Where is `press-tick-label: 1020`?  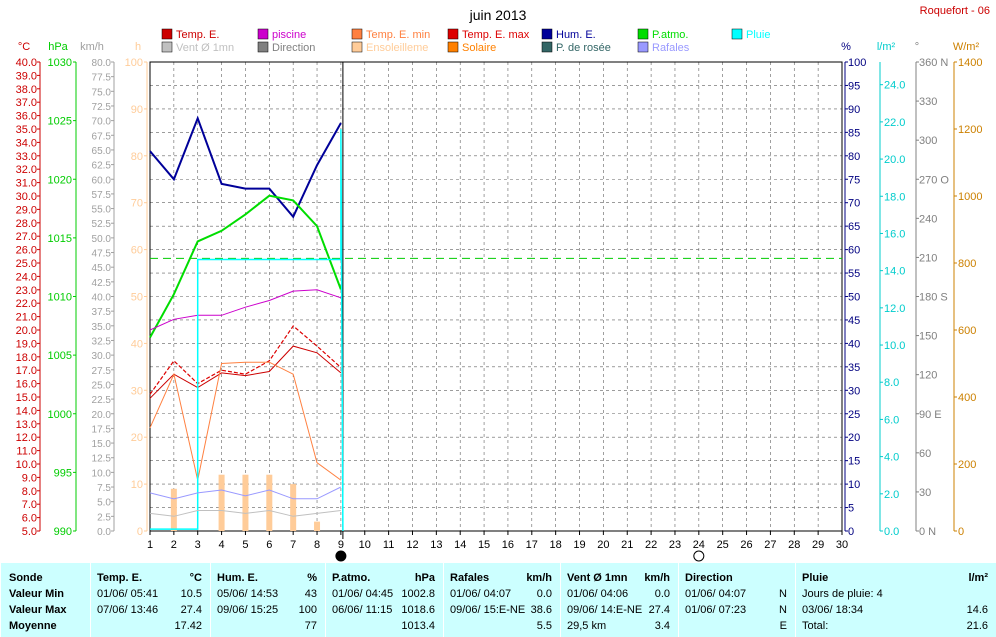
press-tick-label: 1020 is located at coordinates (60, 180).